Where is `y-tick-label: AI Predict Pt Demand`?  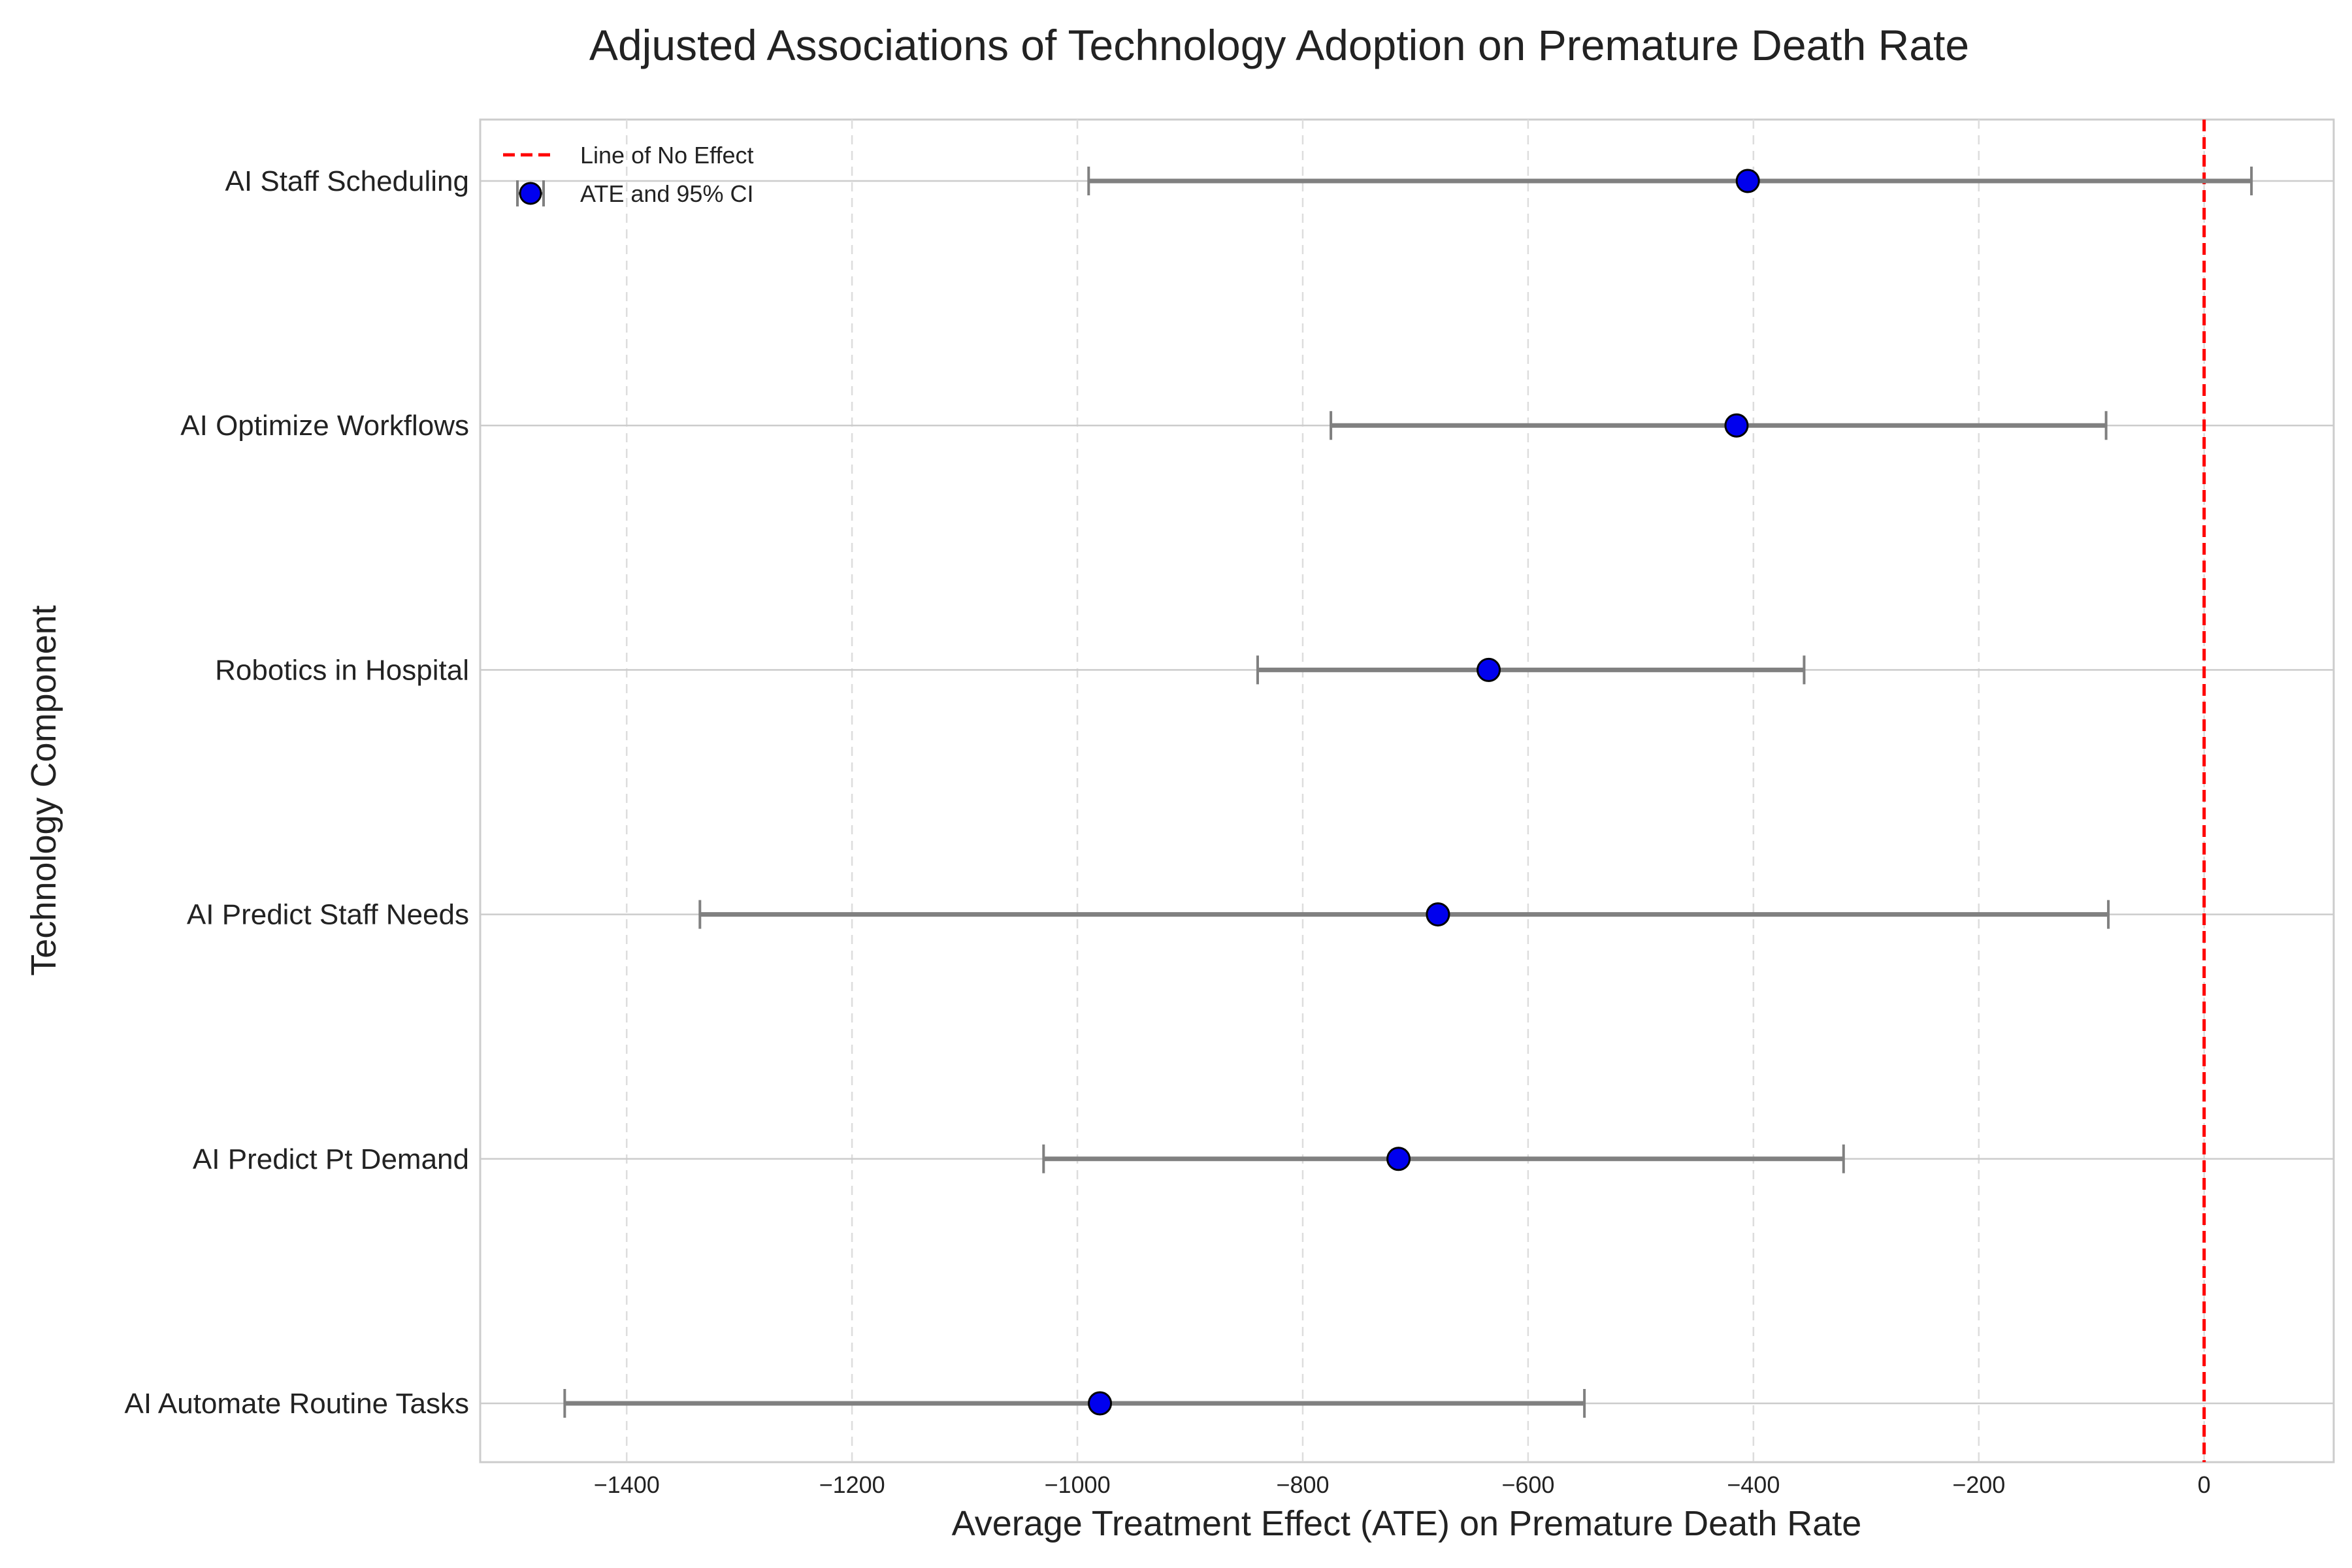 y-tick-label: AI Predict Pt Demand is located at coordinates (331, 1159).